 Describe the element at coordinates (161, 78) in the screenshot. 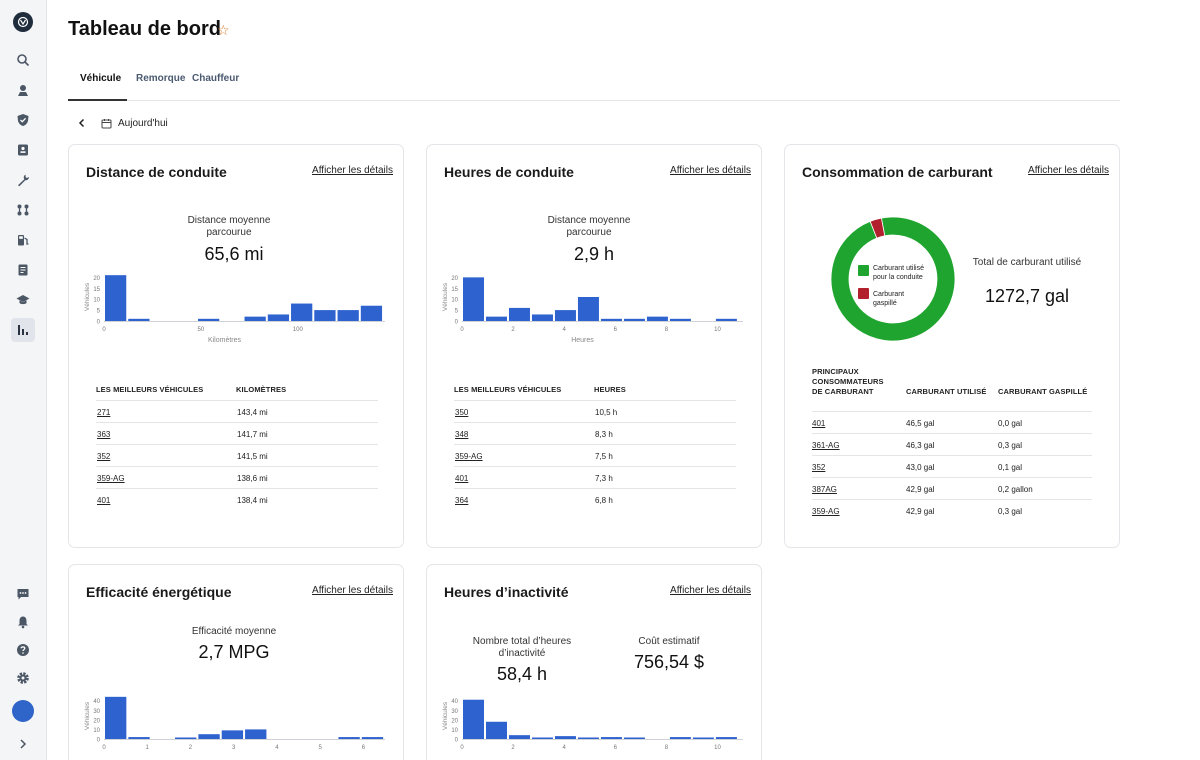

I see `tab-remorque: Remorque` at that location.